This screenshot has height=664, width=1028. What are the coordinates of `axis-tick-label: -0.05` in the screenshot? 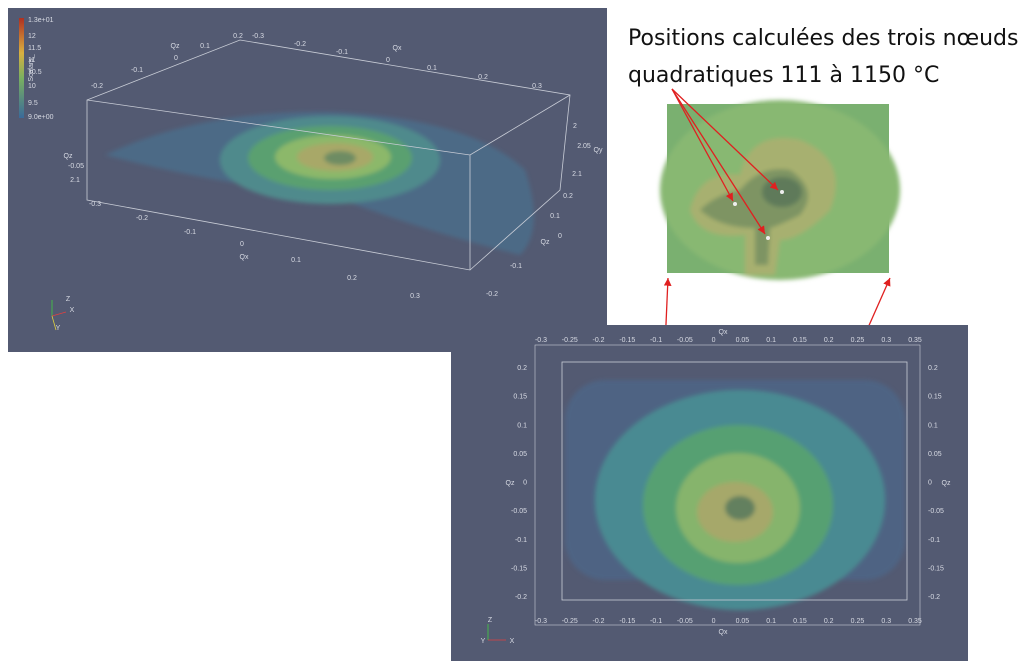 It's located at (76, 166).